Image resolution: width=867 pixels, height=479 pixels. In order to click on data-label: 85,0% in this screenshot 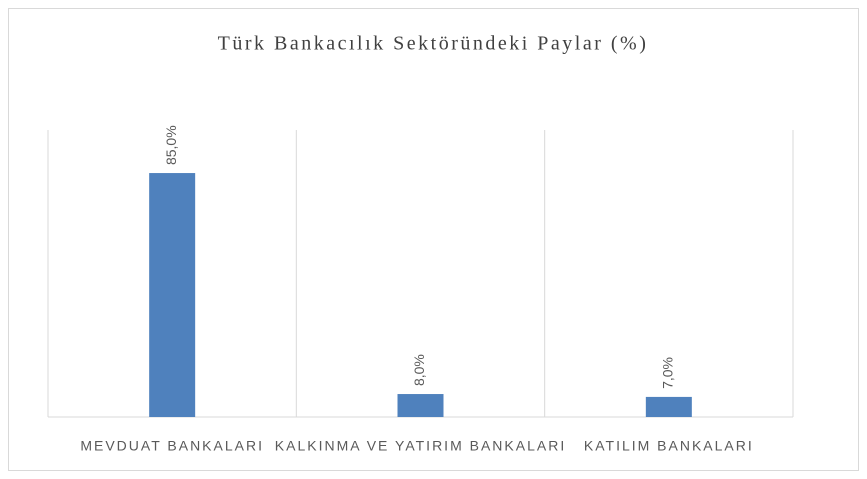, I will do `click(171, 145)`.